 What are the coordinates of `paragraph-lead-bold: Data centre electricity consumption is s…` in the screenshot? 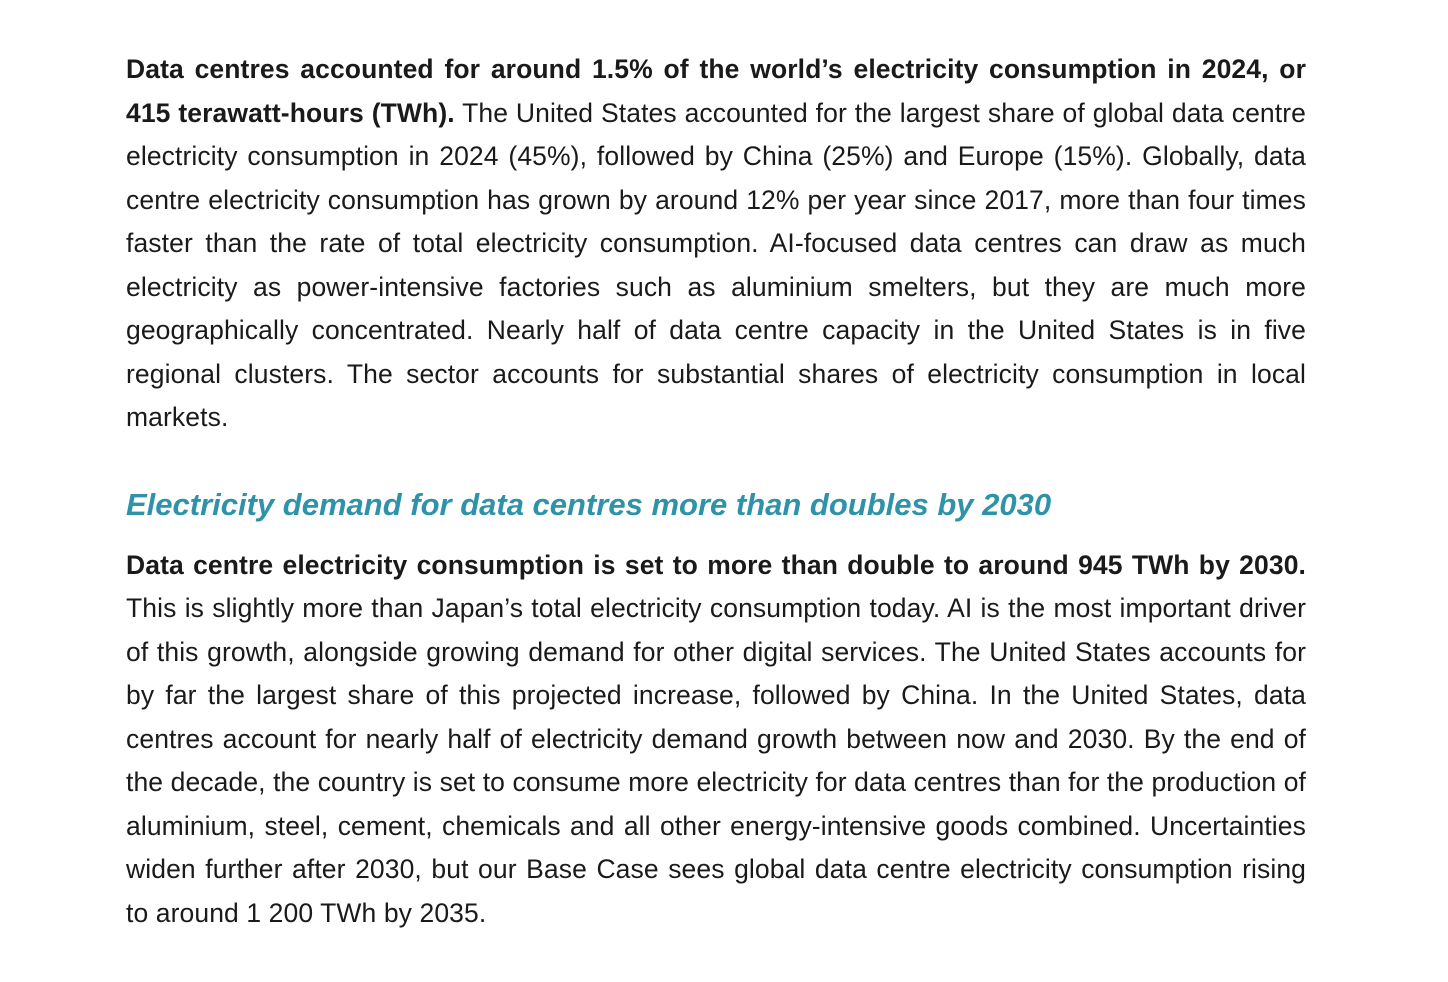 It's located at (716, 564).